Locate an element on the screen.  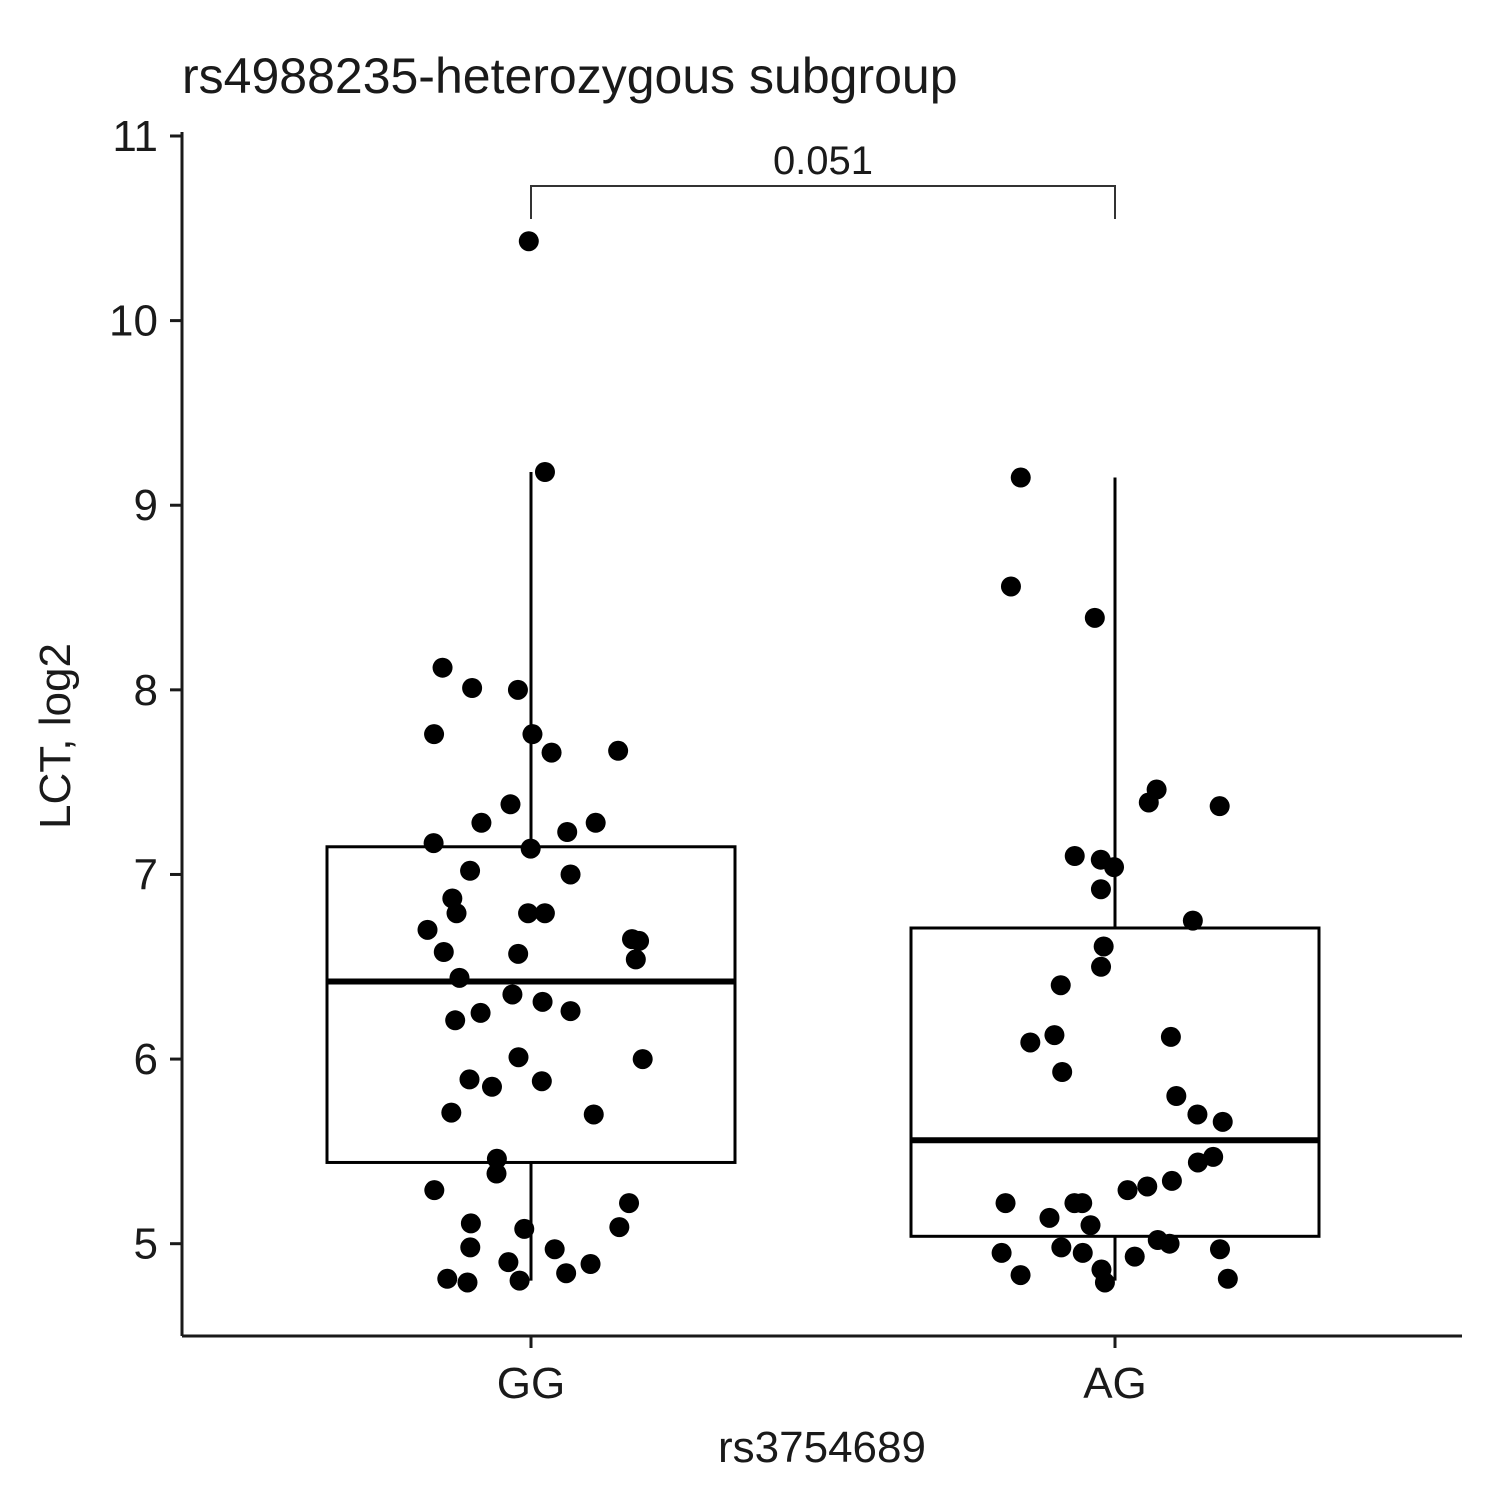
box-gg is located at coordinates (531, 876).